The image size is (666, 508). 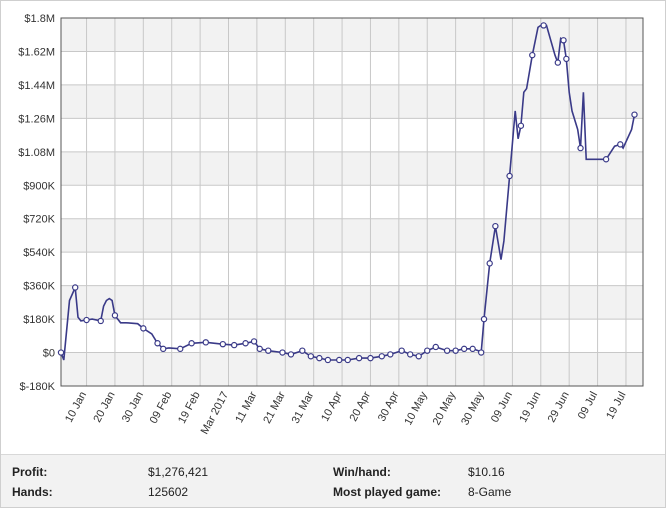 I want to click on y-tick-label: $1.08M, so click(x=36, y=153).